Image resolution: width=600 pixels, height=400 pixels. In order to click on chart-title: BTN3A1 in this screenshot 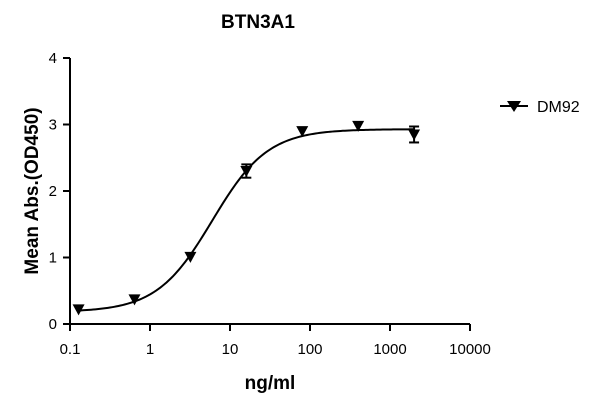, I will do `click(258, 22)`.